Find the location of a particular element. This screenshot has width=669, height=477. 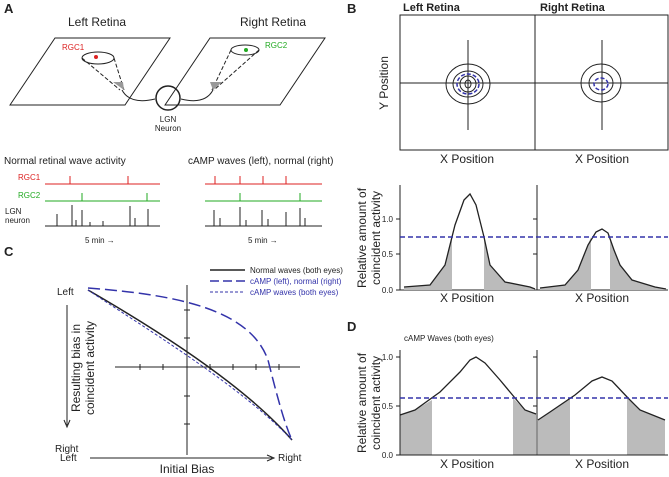

row-label: LGN is located at coordinates (13, 211).